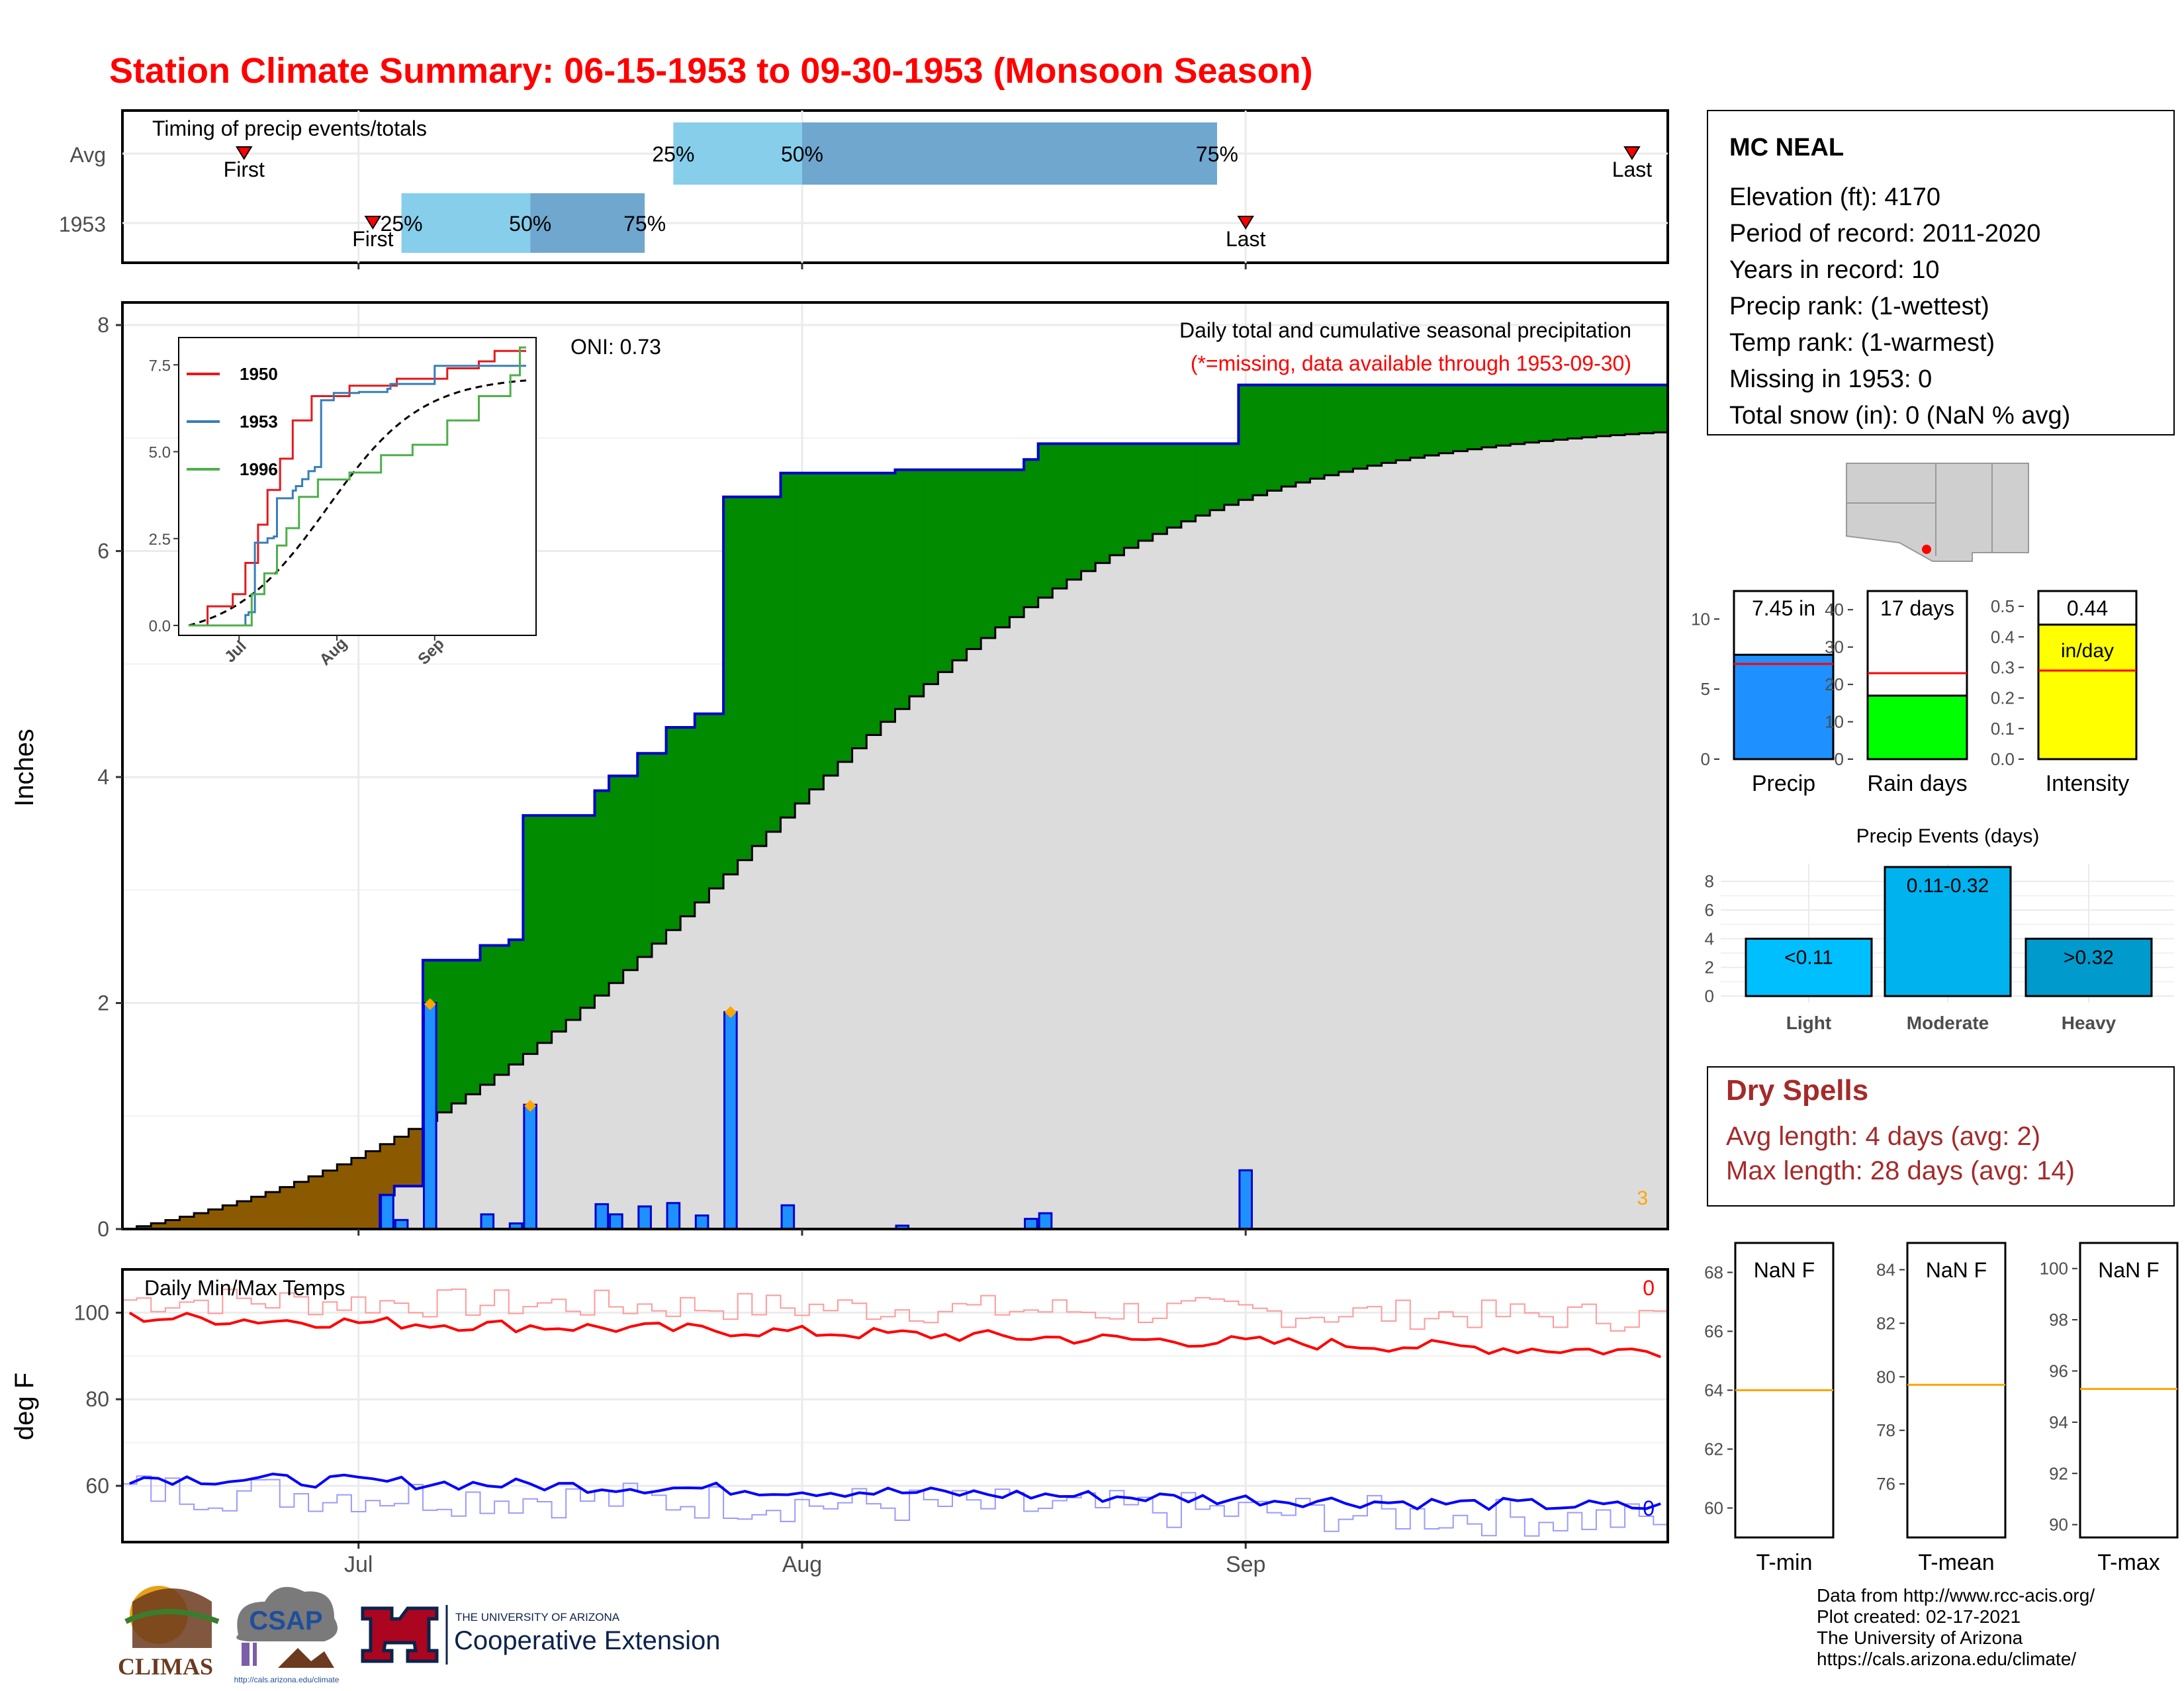  What do you see at coordinates (1859, 306) in the screenshot?
I see `station-line: Precip rank: (1-wettest)` at bounding box center [1859, 306].